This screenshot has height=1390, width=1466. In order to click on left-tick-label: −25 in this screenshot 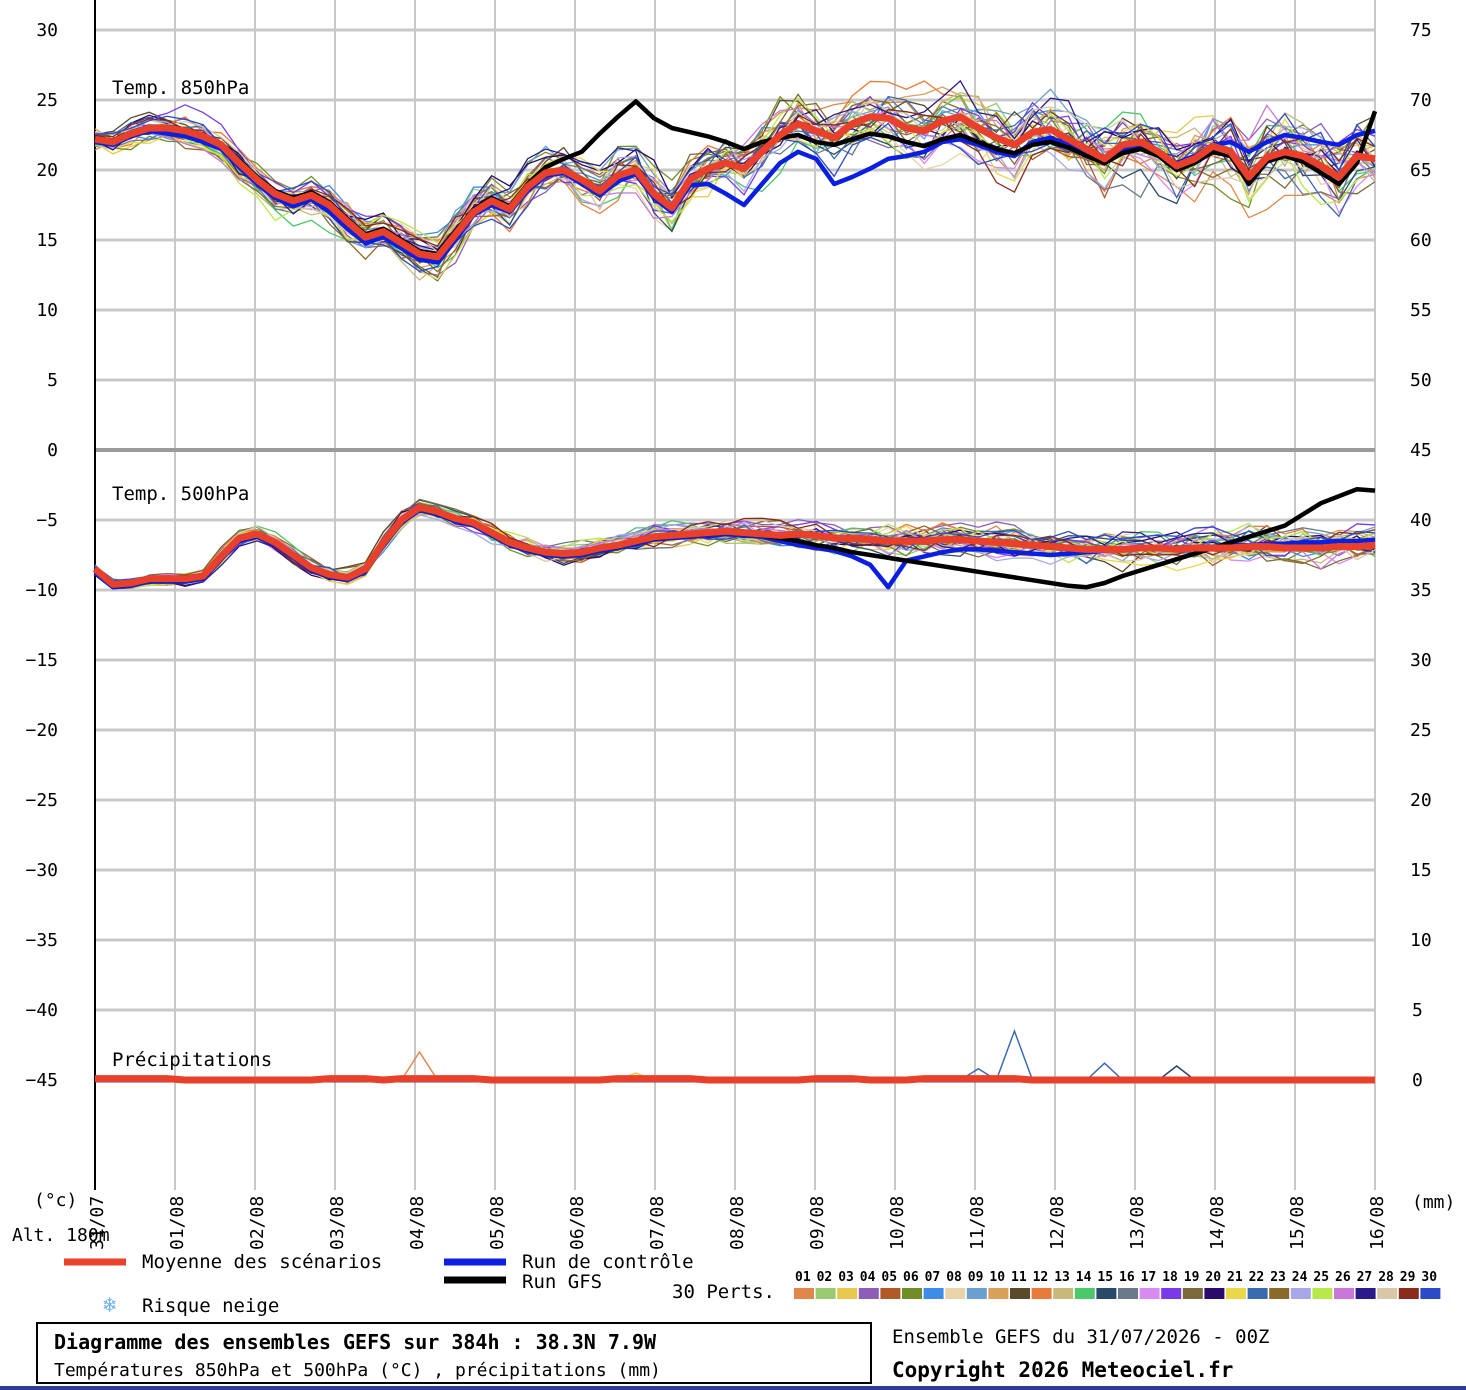, I will do `click(41, 800)`.